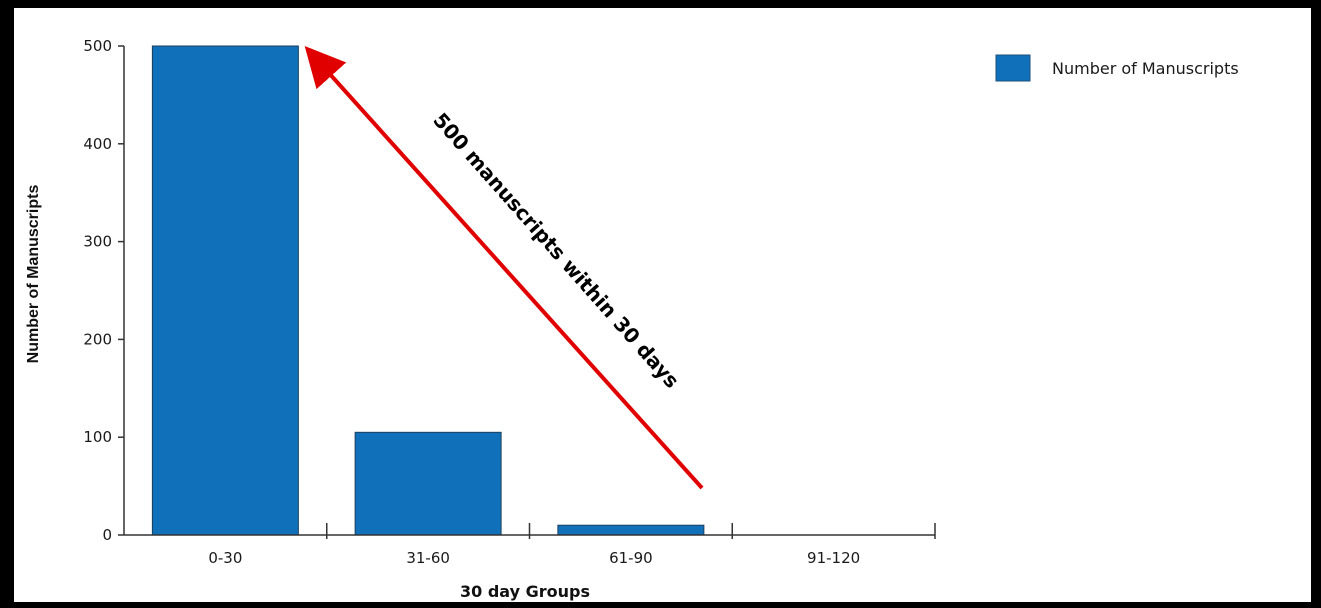 The image size is (1321, 608). I want to click on x-ticks-group: 0-30 31-60 61-90 91-120, so click(572, 545).